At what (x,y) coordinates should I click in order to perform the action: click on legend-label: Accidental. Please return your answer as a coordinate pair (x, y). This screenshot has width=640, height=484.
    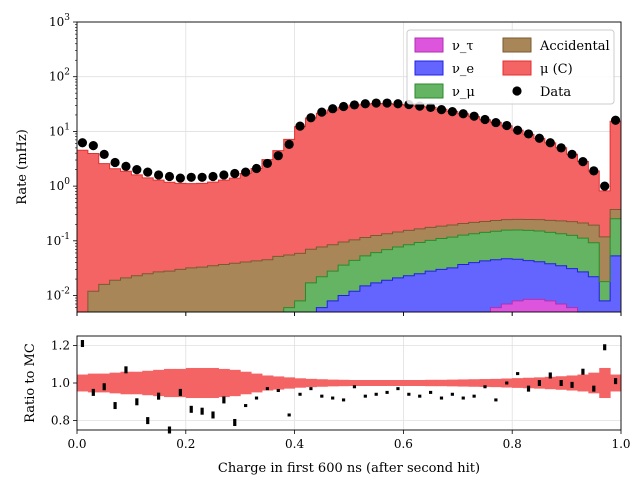
    Looking at the image, I should click on (574, 46).